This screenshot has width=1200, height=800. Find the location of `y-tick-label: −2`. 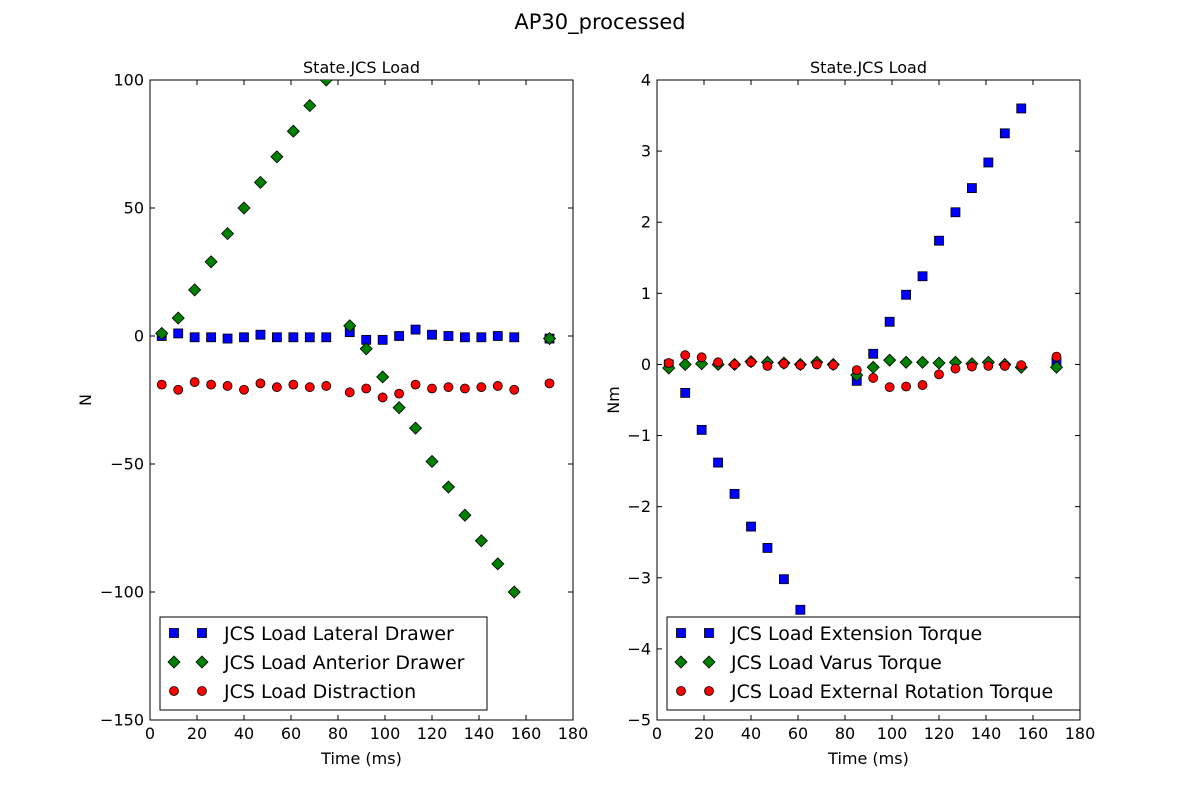

y-tick-label: −2 is located at coordinates (639, 506).